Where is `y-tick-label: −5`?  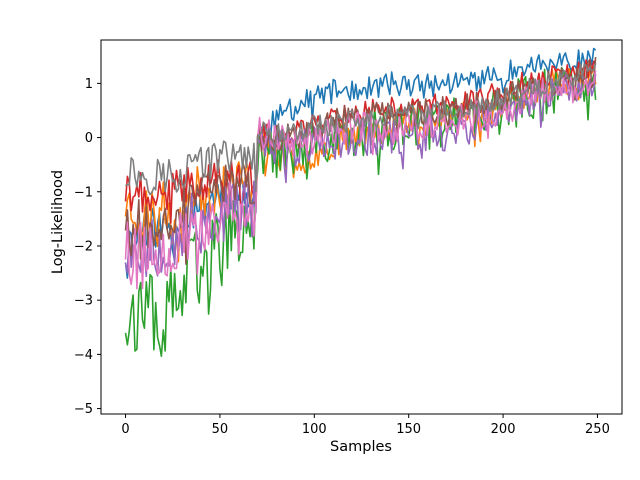
y-tick-label: −5 is located at coordinates (83, 409).